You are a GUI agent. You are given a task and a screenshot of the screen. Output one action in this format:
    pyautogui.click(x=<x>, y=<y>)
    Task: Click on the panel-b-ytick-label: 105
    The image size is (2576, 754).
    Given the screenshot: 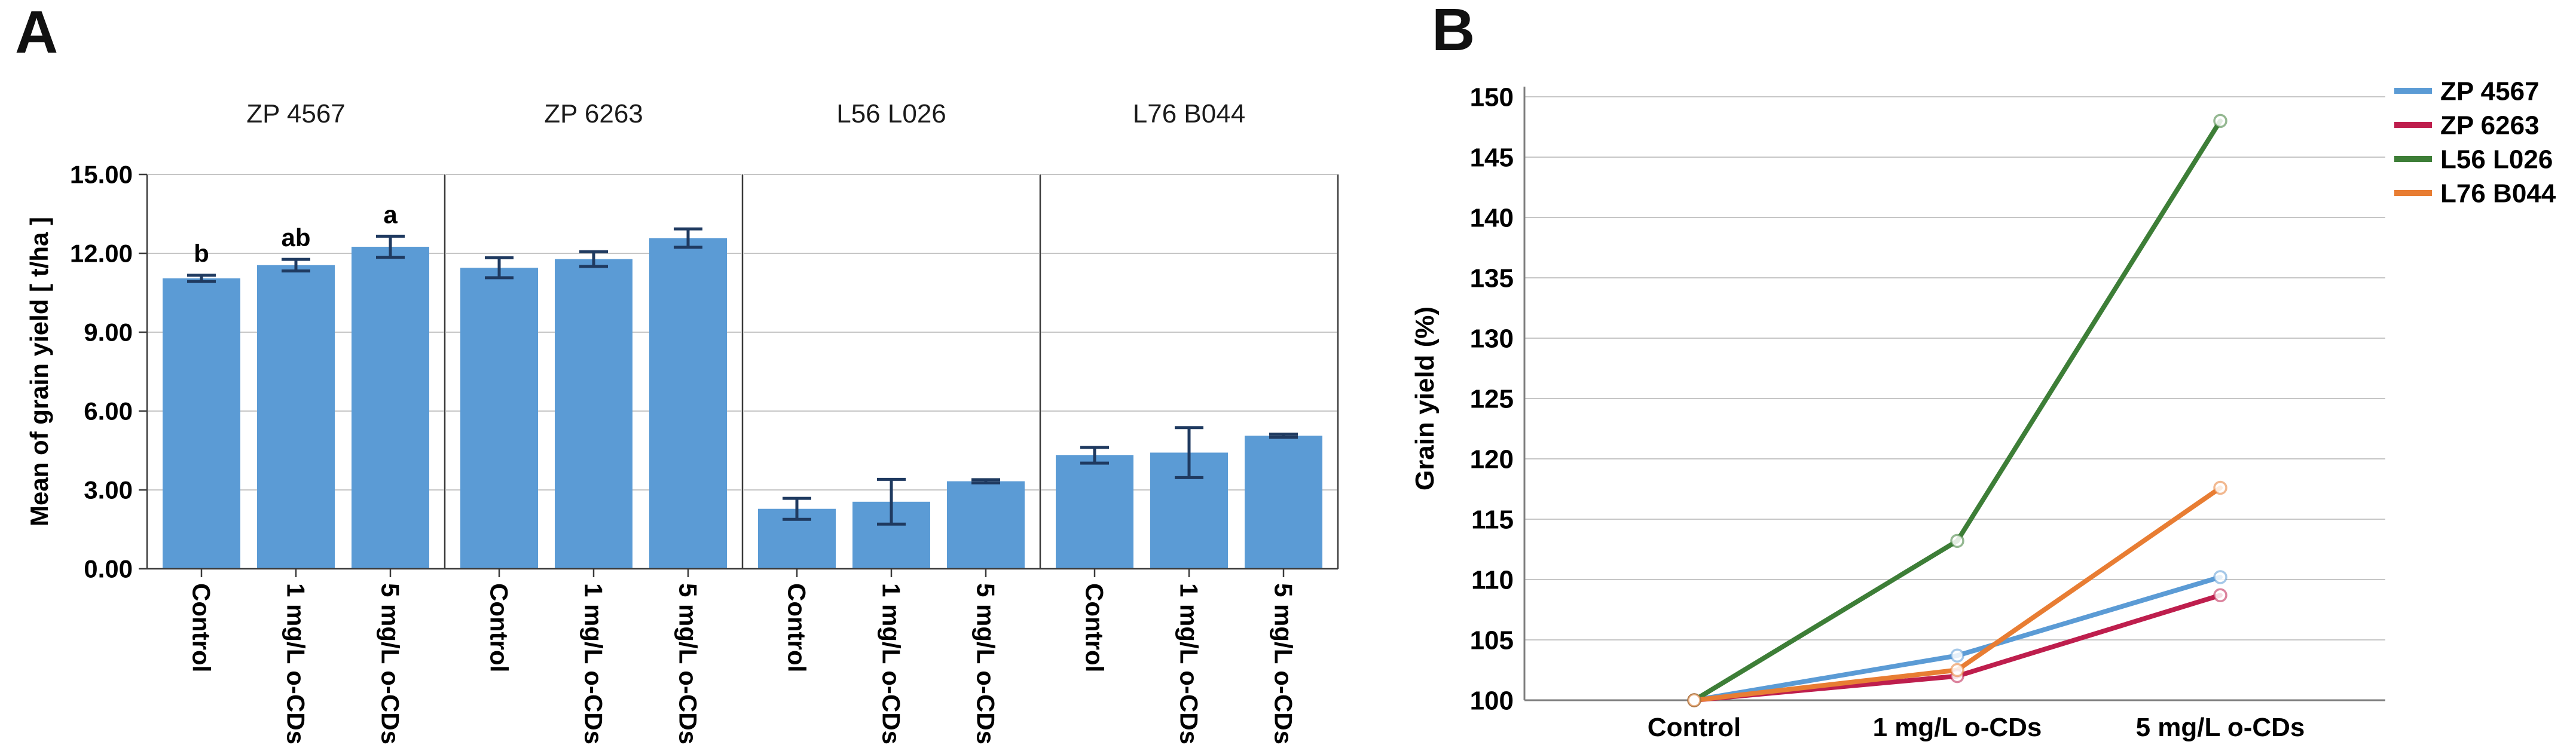 What is the action you would take?
    pyautogui.click(x=1492, y=640)
    